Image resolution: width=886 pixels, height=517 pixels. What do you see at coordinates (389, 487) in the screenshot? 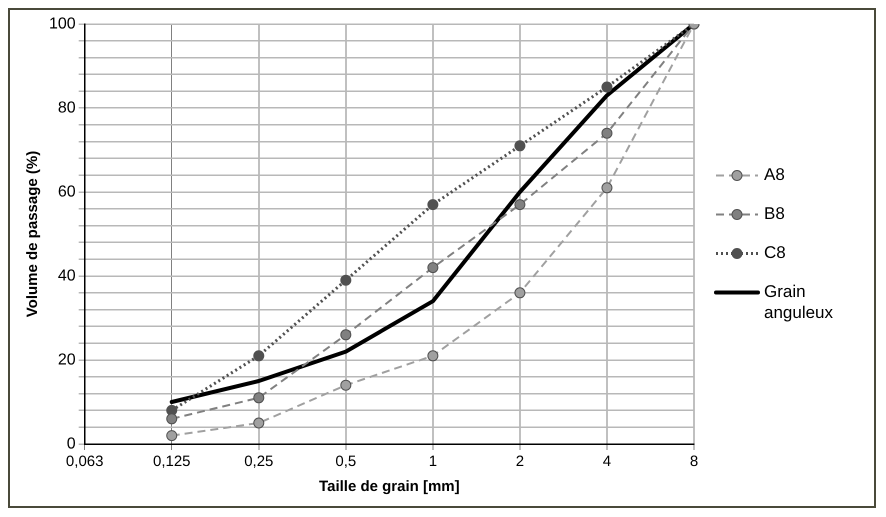
I see `x-axis-title: Taille de grain [mm]` at bounding box center [389, 487].